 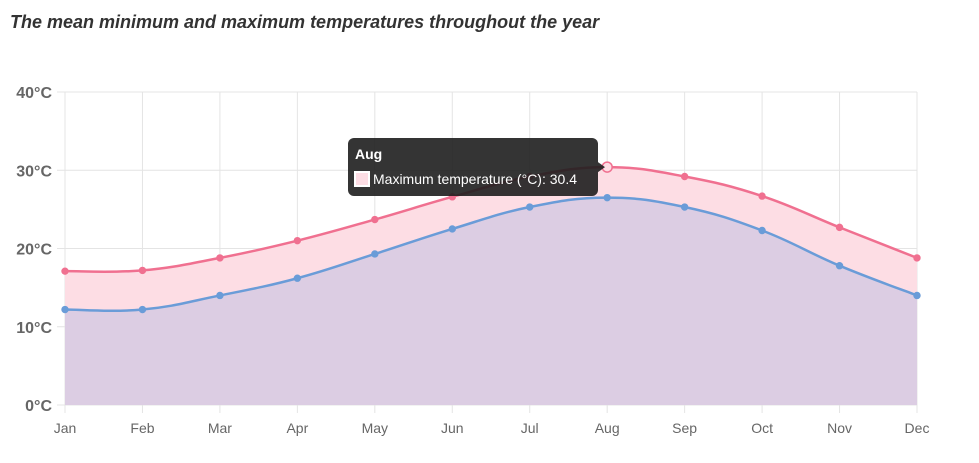 I want to click on tooltip-swatch, so click(x=362, y=179).